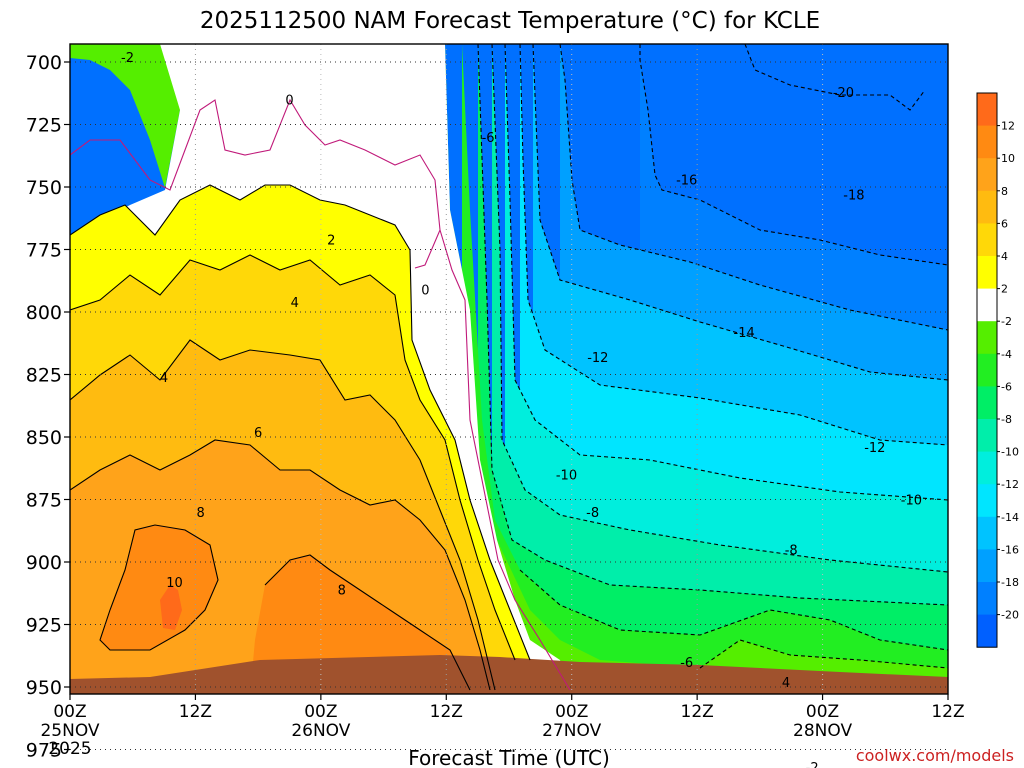  I want to click on contour-zero-right, so click(505, 460).